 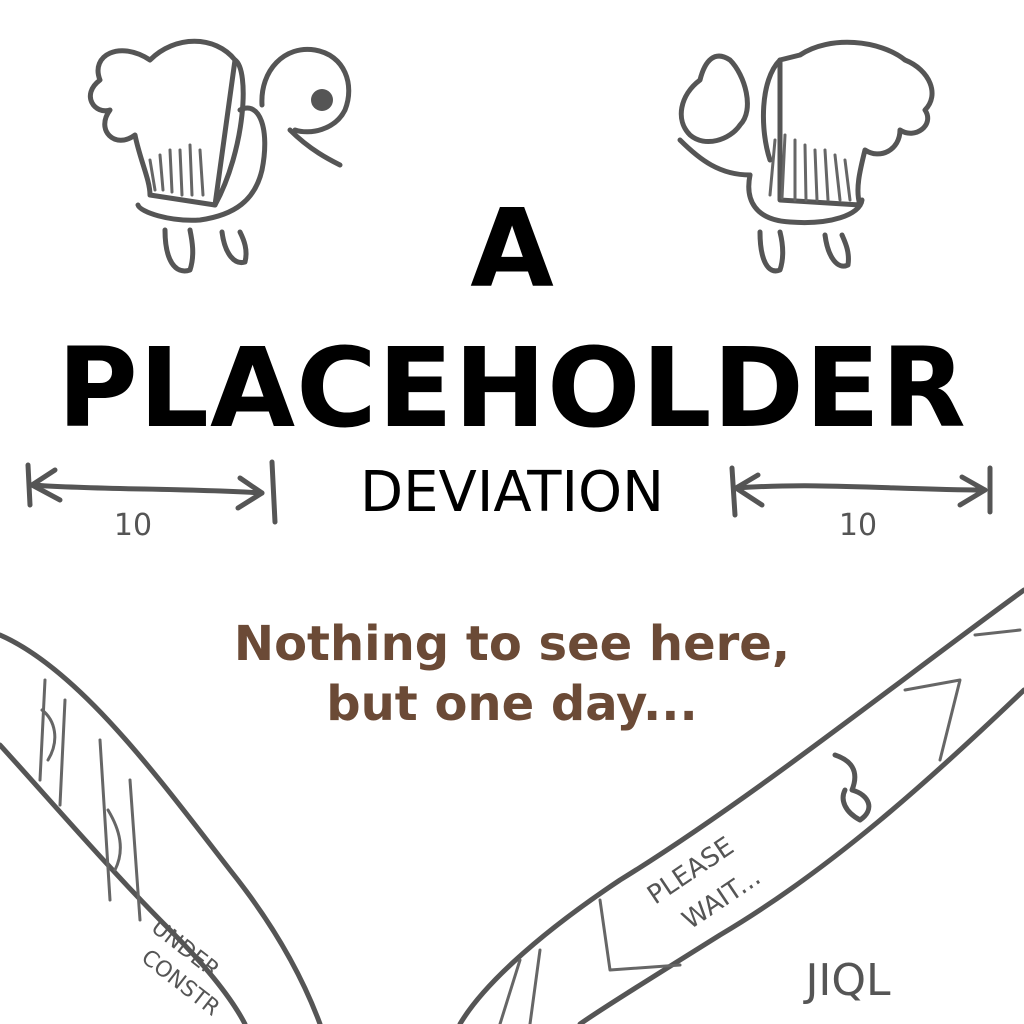 I want to click on artist-signature: JIQL, so click(x=846, y=980).